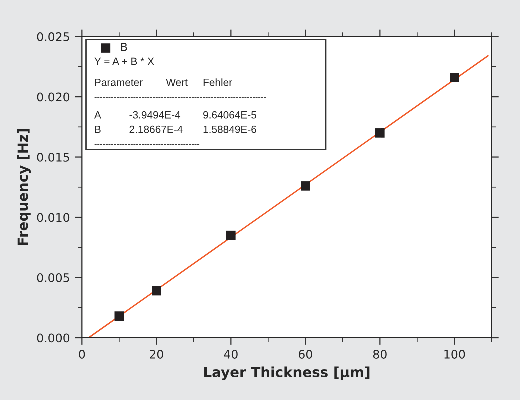  I want to click on text: A -3.9494E-4 9.64064E-5, so click(175, 115).